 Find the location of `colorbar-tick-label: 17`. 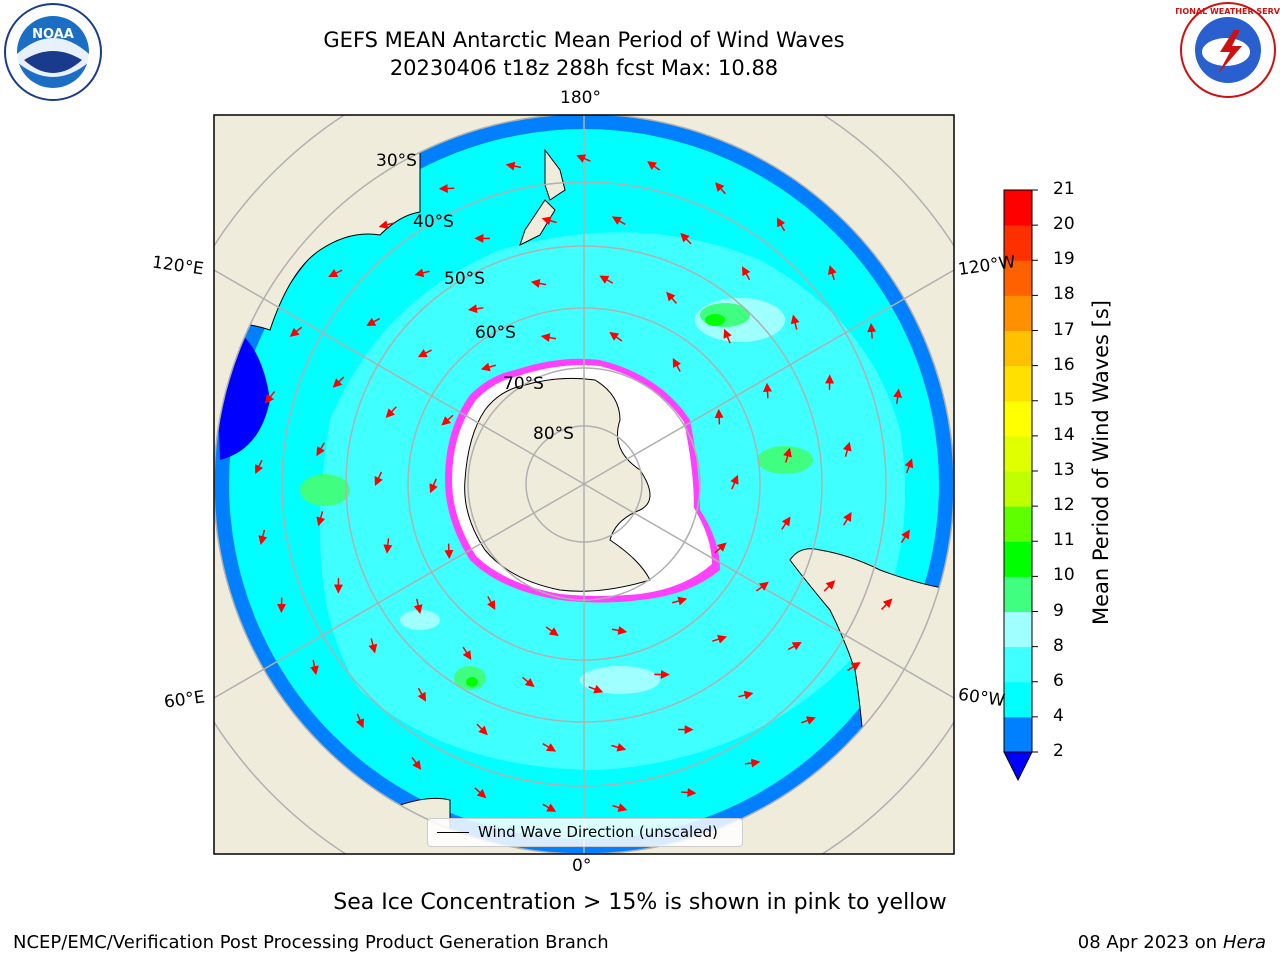

colorbar-tick-label: 17 is located at coordinates (1064, 329).